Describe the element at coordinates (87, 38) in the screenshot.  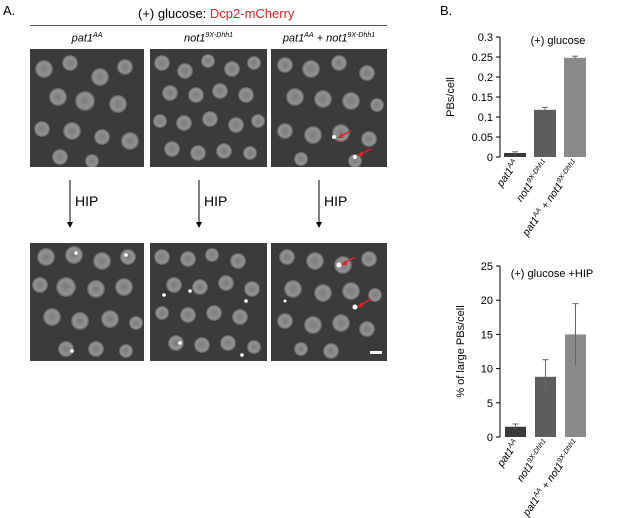
I see `column-header-pat1: pat1AA` at that location.